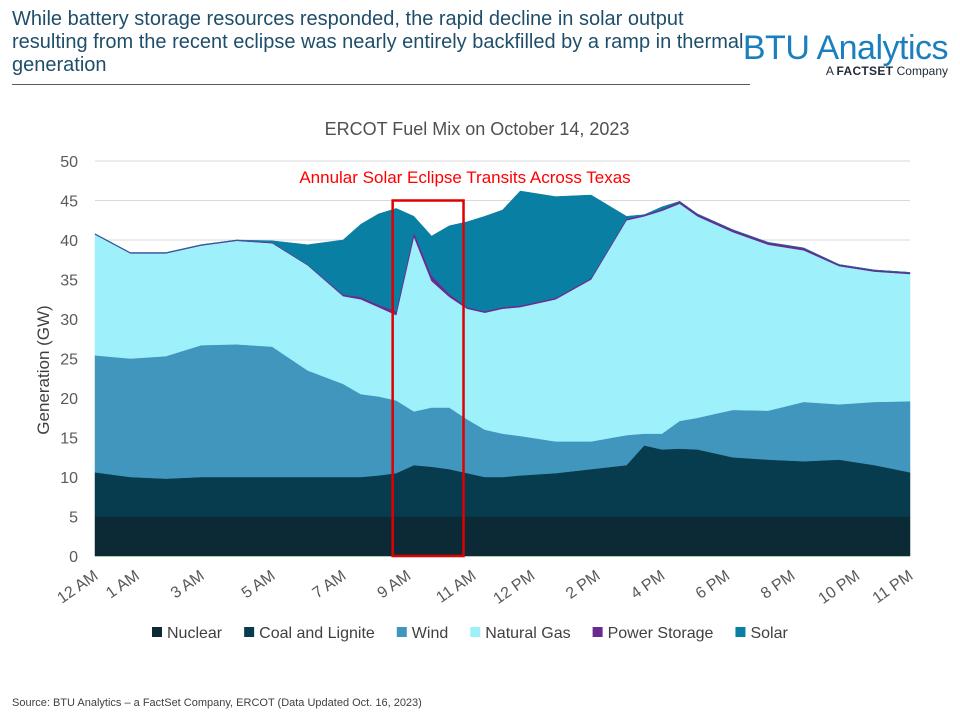 This screenshot has height=720, width=960. What do you see at coordinates (69, 281) in the screenshot?
I see `y-tick-label: 35` at bounding box center [69, 281].